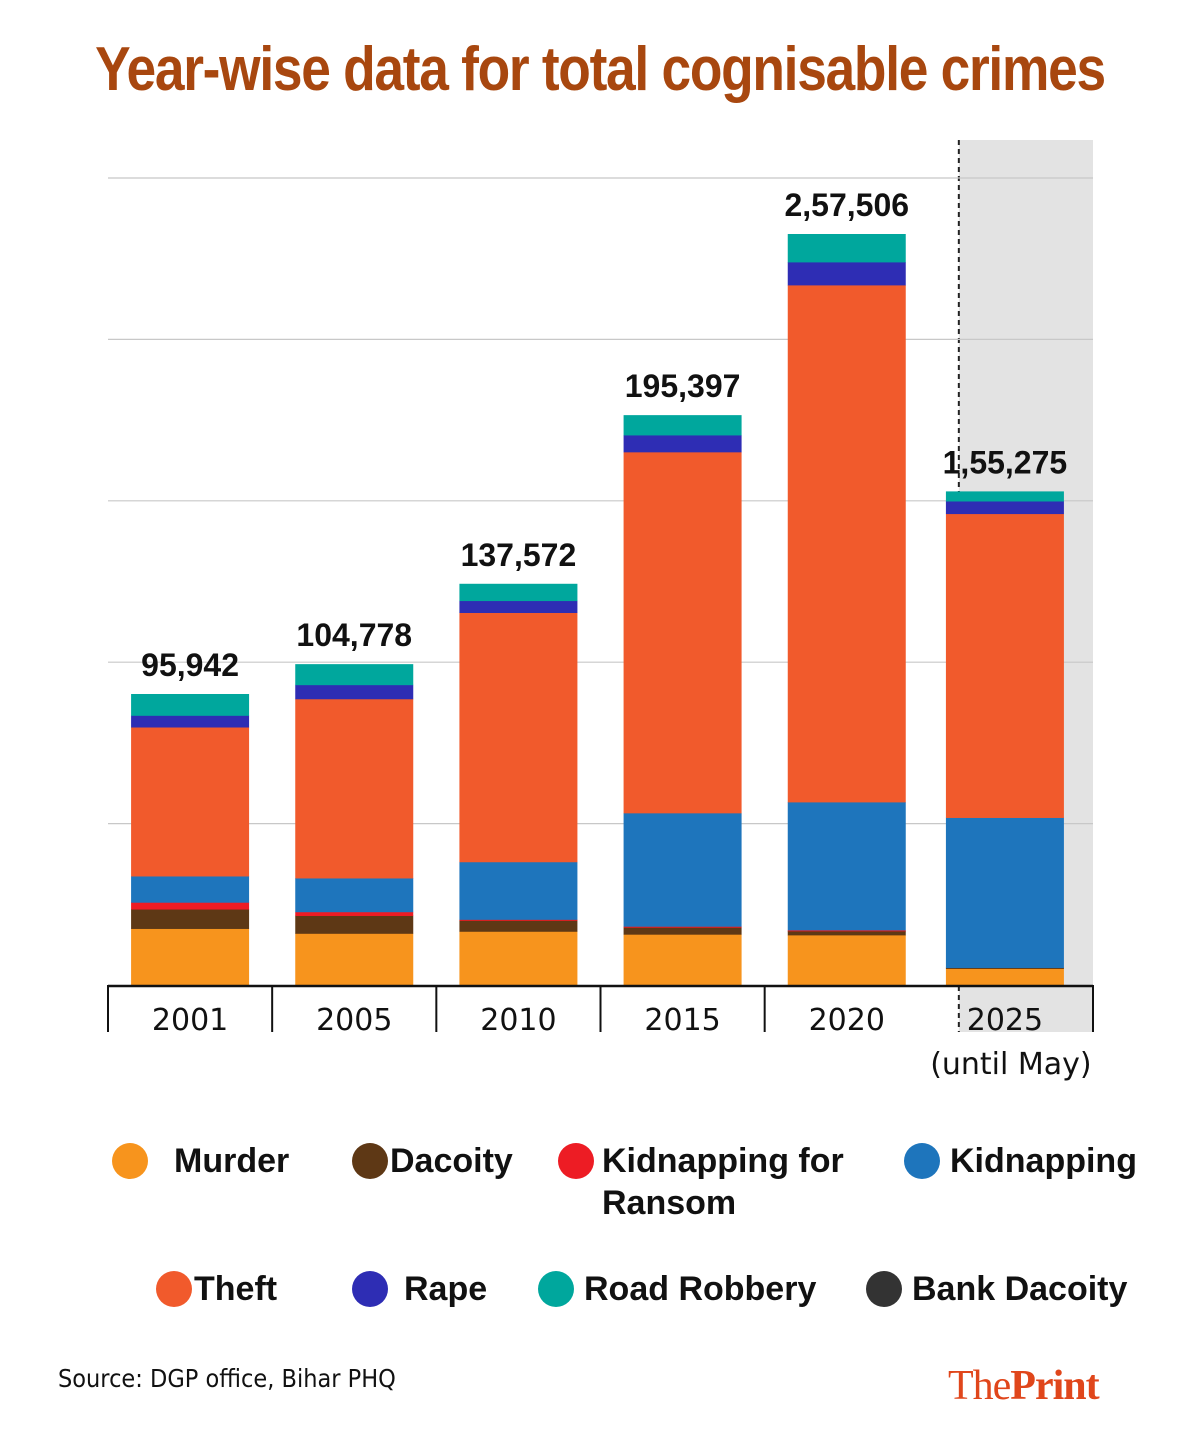  I want to click on total-label: 195,397, so click(683, 386).